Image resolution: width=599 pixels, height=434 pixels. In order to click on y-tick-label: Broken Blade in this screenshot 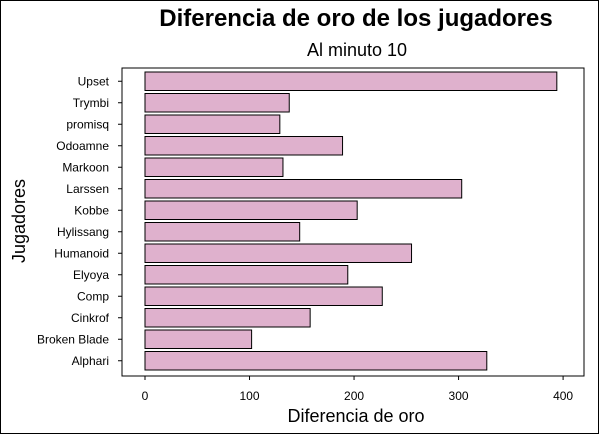, I will do `click(73, 339)`.